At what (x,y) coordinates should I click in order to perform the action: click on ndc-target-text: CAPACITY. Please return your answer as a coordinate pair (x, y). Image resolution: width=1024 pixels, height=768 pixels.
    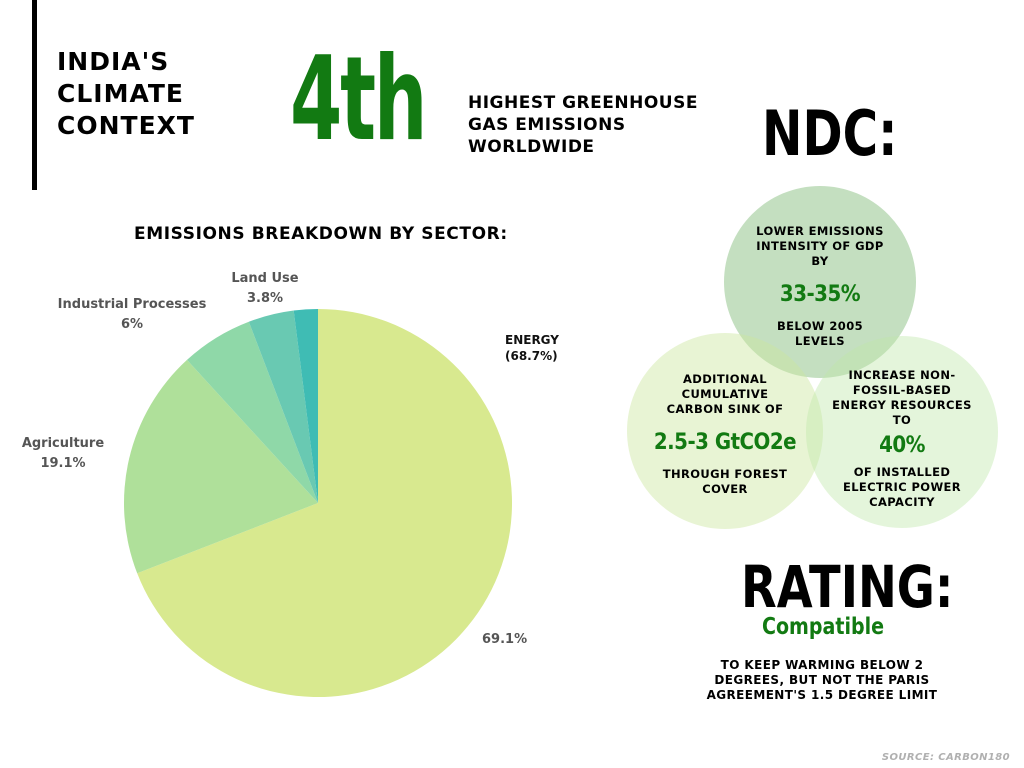
    Looking at the image, I should click on (902, 502).